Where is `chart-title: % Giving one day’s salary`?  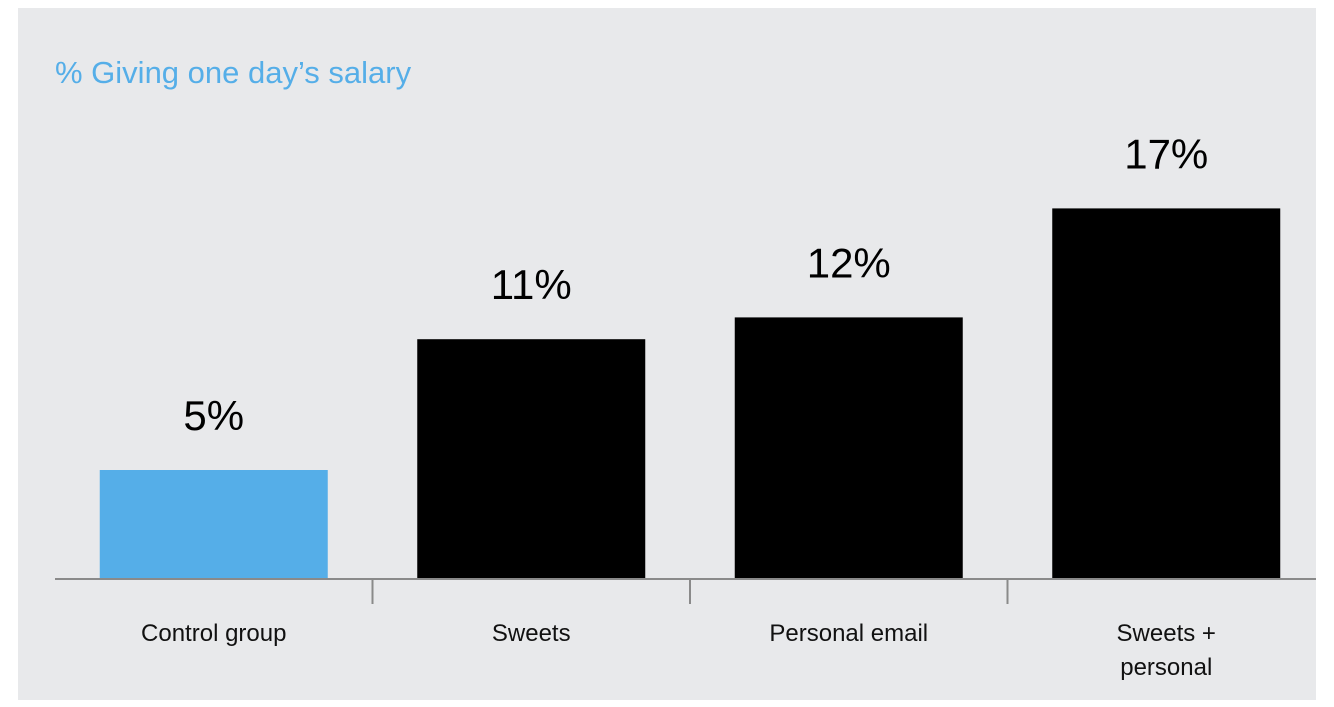 chart-title: % Giving one day’s salary is located at coordinates (233, 72).